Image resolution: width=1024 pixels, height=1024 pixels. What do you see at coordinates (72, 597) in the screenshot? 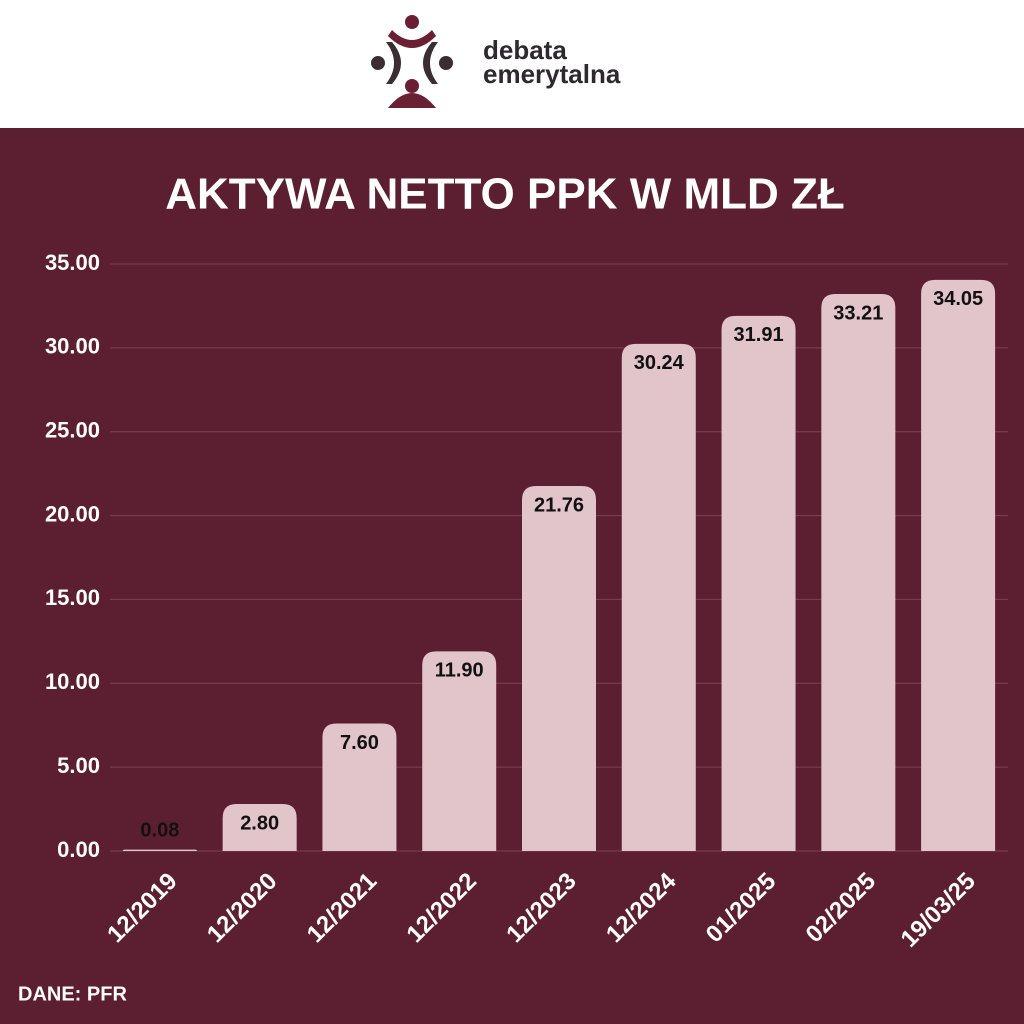
I see `y-tick-label: 15.00` at bounding box center [72, 597].